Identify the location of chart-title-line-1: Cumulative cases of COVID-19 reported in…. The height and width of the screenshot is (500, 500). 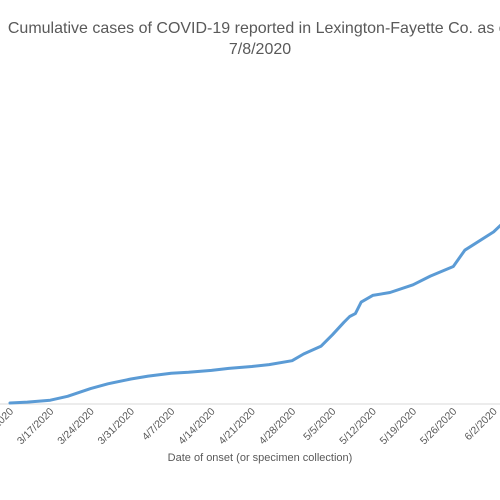
(253, 28).